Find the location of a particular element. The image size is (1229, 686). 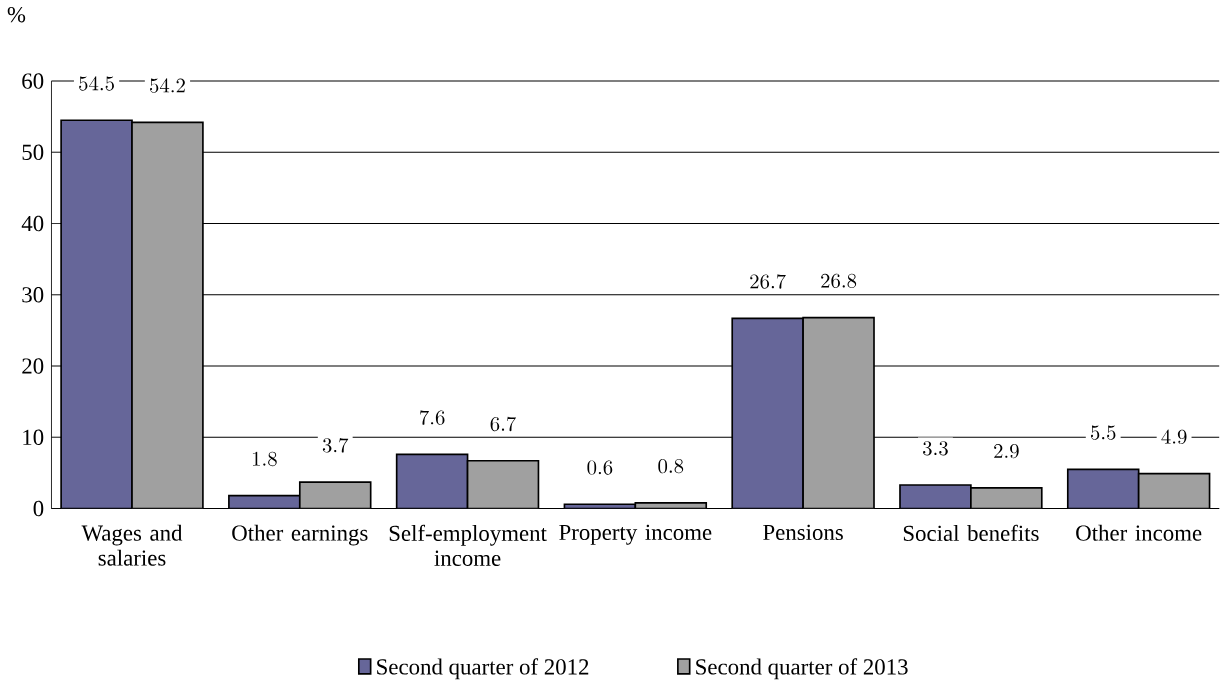

x-tick-label: Other earnings is located at coordinates (300, 535).